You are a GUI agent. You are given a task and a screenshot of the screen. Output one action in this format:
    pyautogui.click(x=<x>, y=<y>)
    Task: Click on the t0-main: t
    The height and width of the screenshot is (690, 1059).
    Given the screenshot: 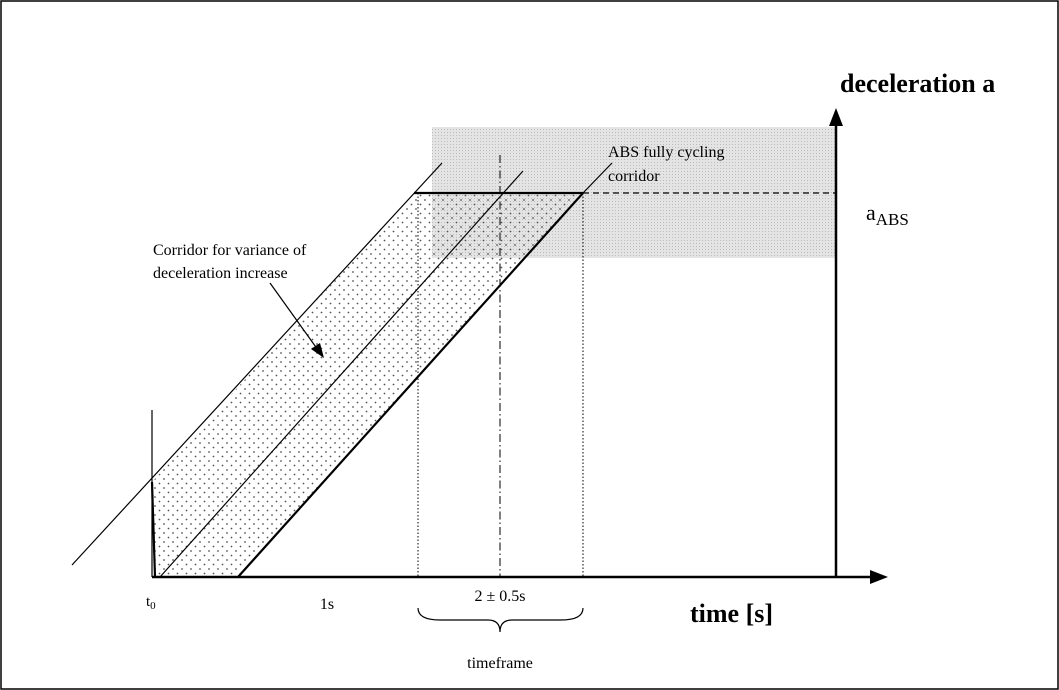 What is the action you would take?
    pyautogui.click(x=148, y=602)
    